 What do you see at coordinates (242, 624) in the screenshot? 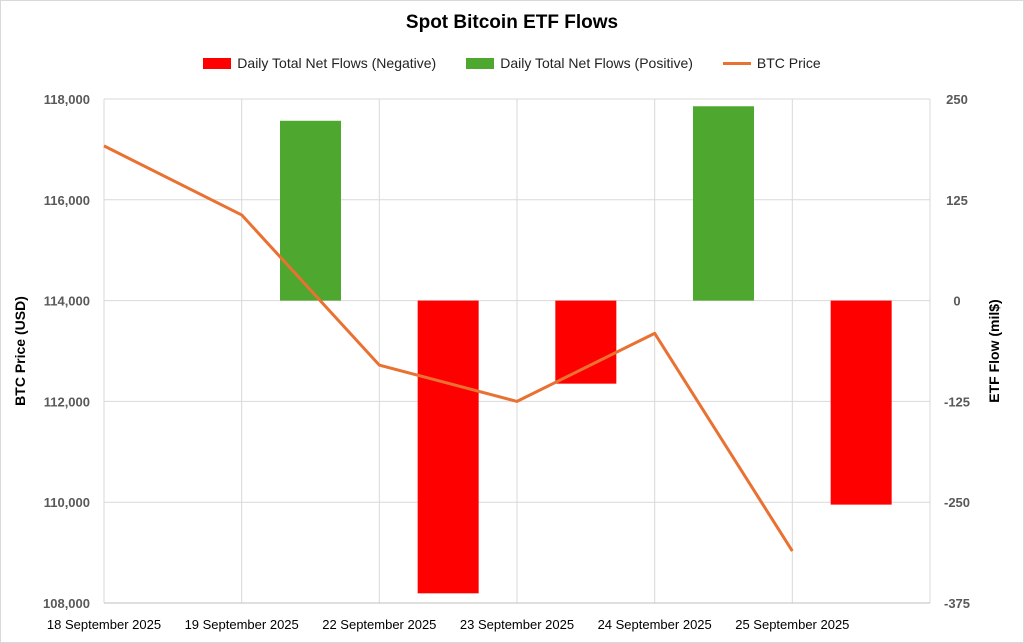
I see `x-tick-label: 19 September 2025` at bounding box center [242, 624].